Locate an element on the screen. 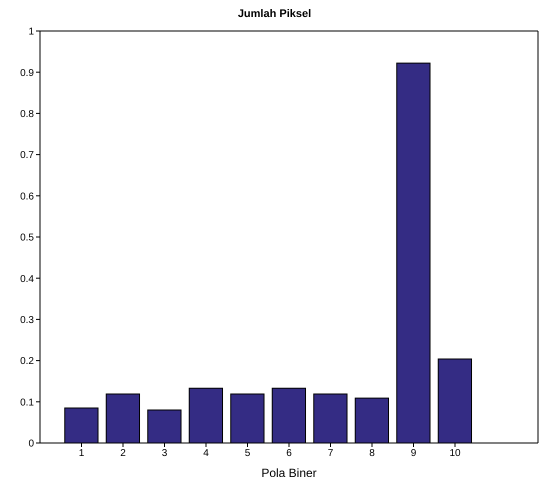 This screenshot has width=549, height=477. x-tick-label: 7 is located at coordinates (331, 454).